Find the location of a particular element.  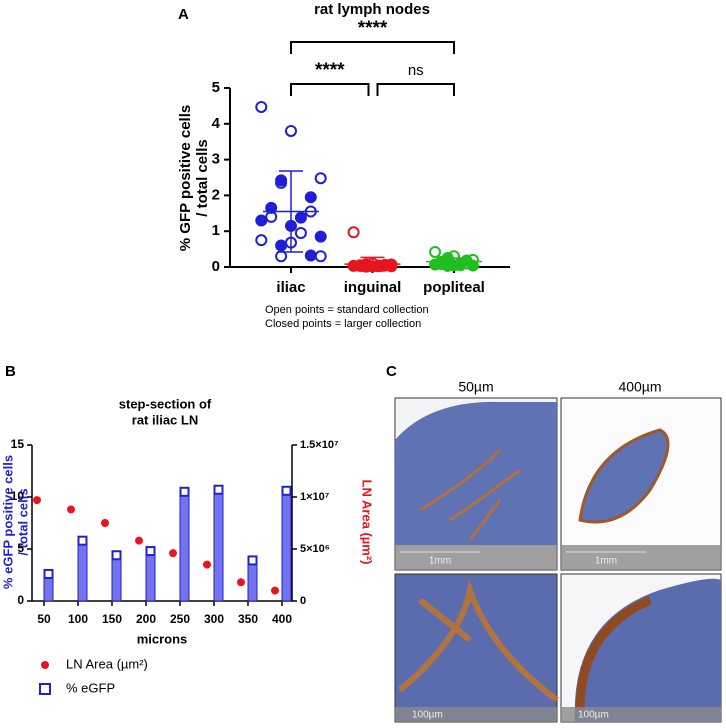

column-header: 400µm is located at coordinates (639, 387).